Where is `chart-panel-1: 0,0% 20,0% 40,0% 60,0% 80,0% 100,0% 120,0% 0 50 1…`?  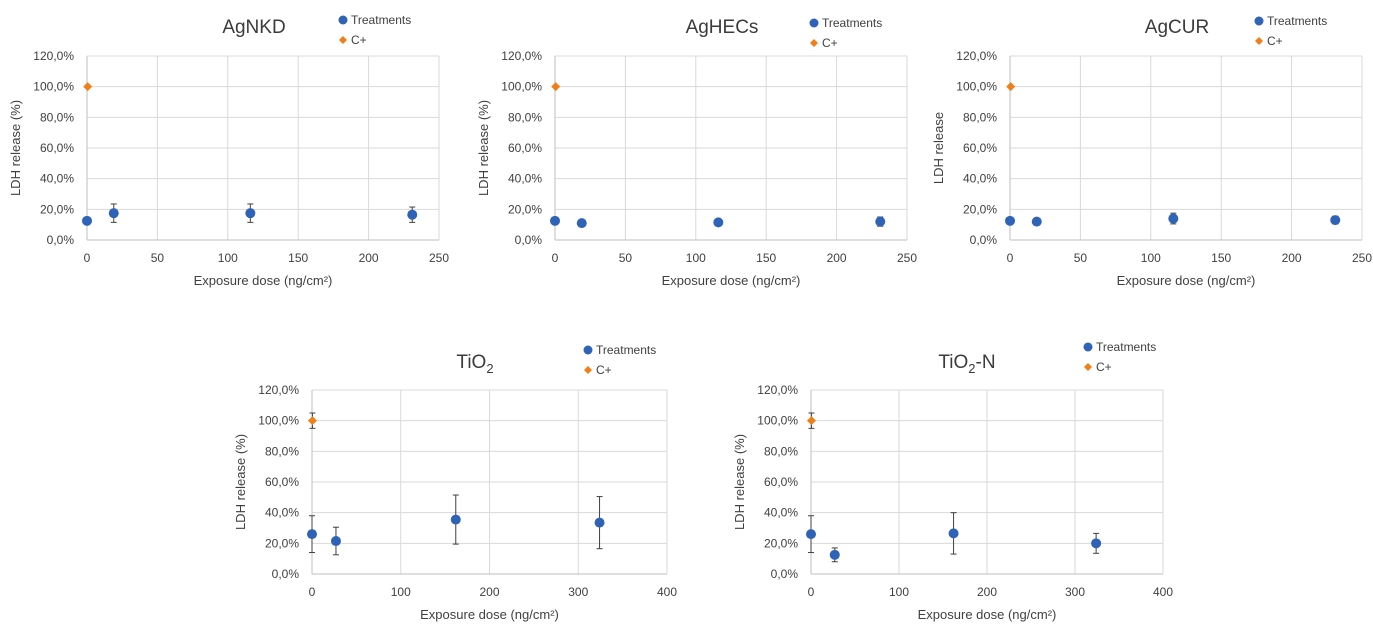
chart-panel-1: 0,0% 20,0% 40,0% 60,0% 80,0% 100,0% 120,0% 0 50 1… is located at coordinates (696, 152).